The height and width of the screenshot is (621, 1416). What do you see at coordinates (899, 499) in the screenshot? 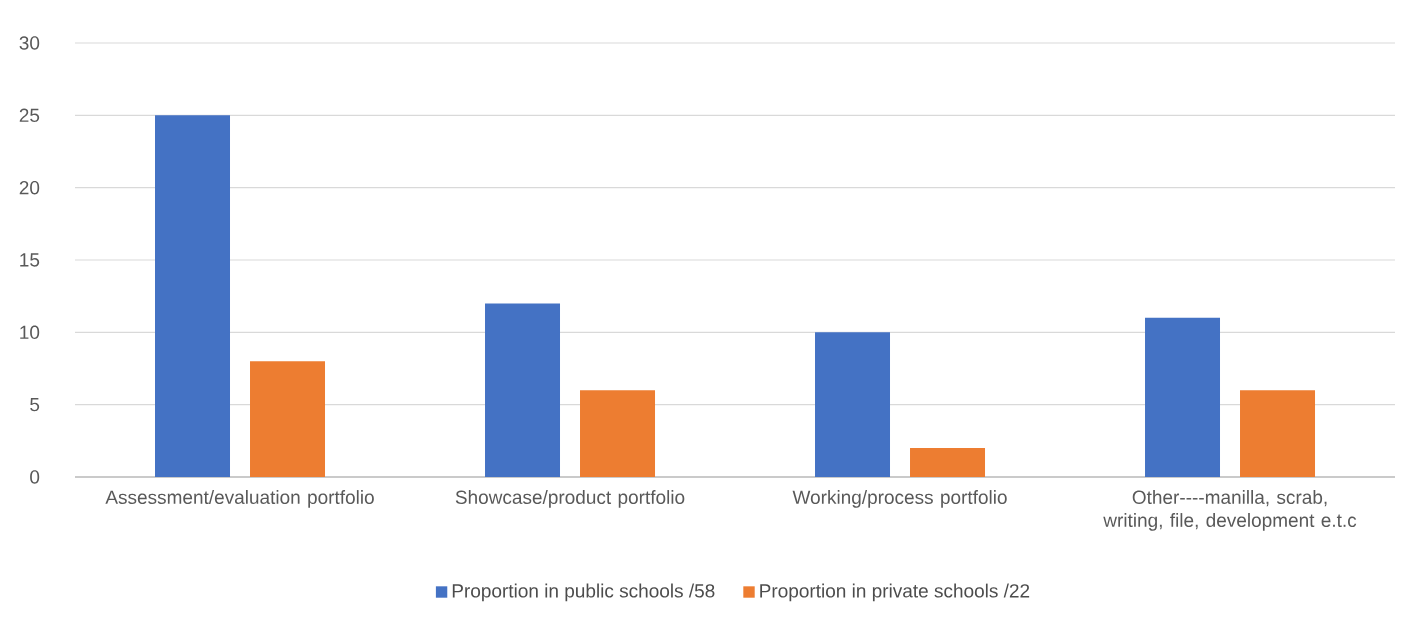
I see `x-tick-label: Working/process portfolio` at bounding box center [899, 499].